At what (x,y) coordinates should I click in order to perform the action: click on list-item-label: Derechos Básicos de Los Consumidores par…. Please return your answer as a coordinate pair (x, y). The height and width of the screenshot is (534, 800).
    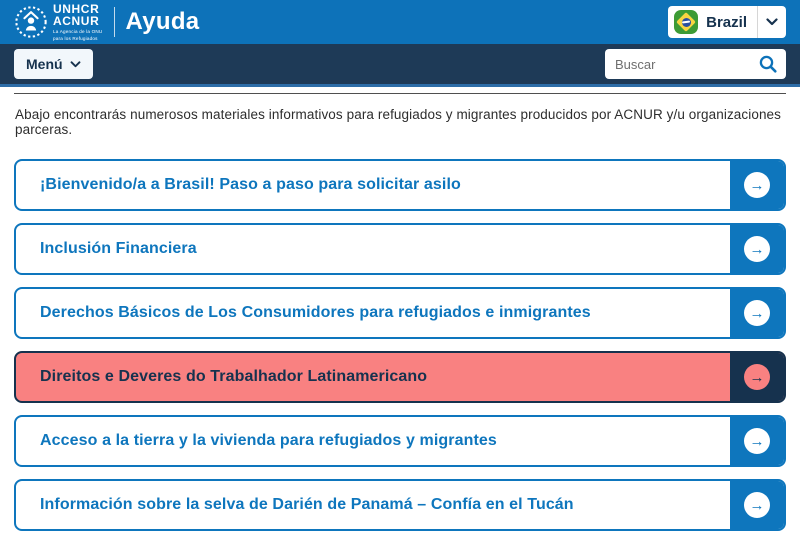
    Looking at the image, I should click on (315, 312).